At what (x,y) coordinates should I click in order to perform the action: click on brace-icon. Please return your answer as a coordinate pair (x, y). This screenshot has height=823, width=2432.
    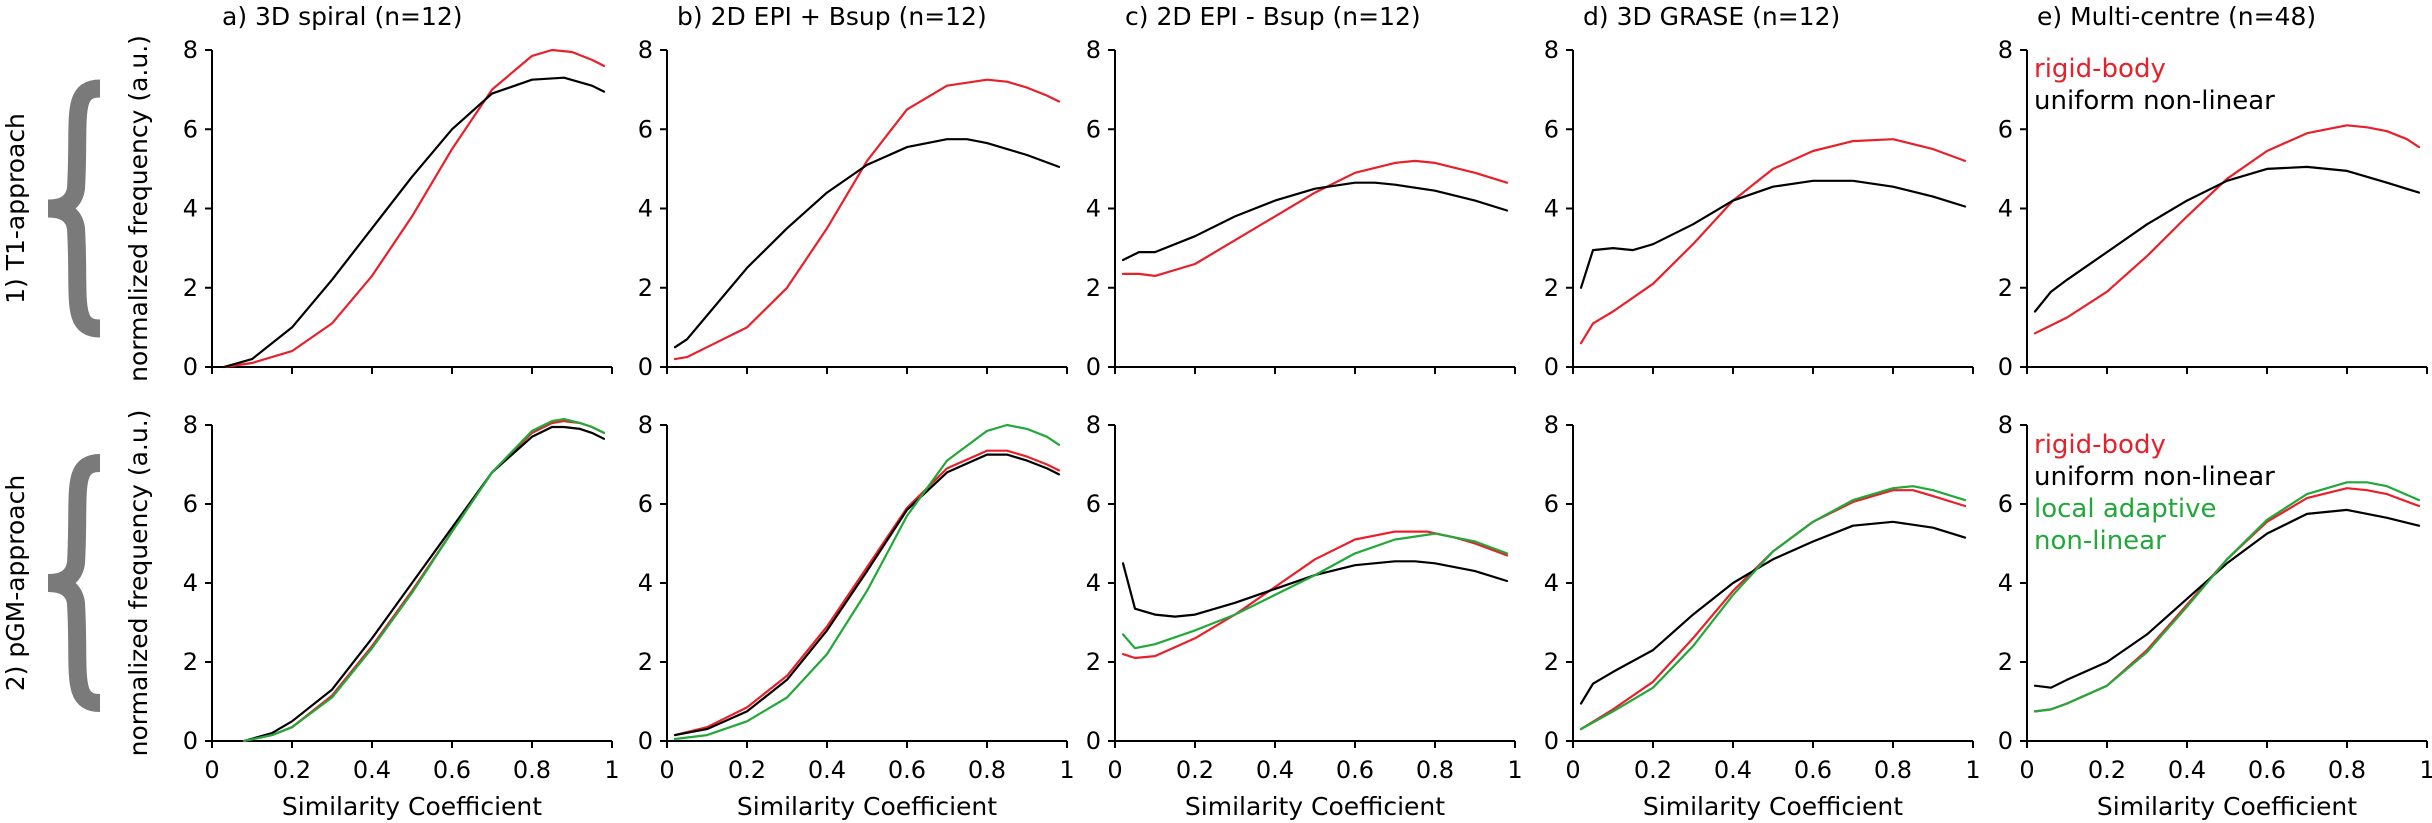
    Looking at the image, I should click on (74, 583).